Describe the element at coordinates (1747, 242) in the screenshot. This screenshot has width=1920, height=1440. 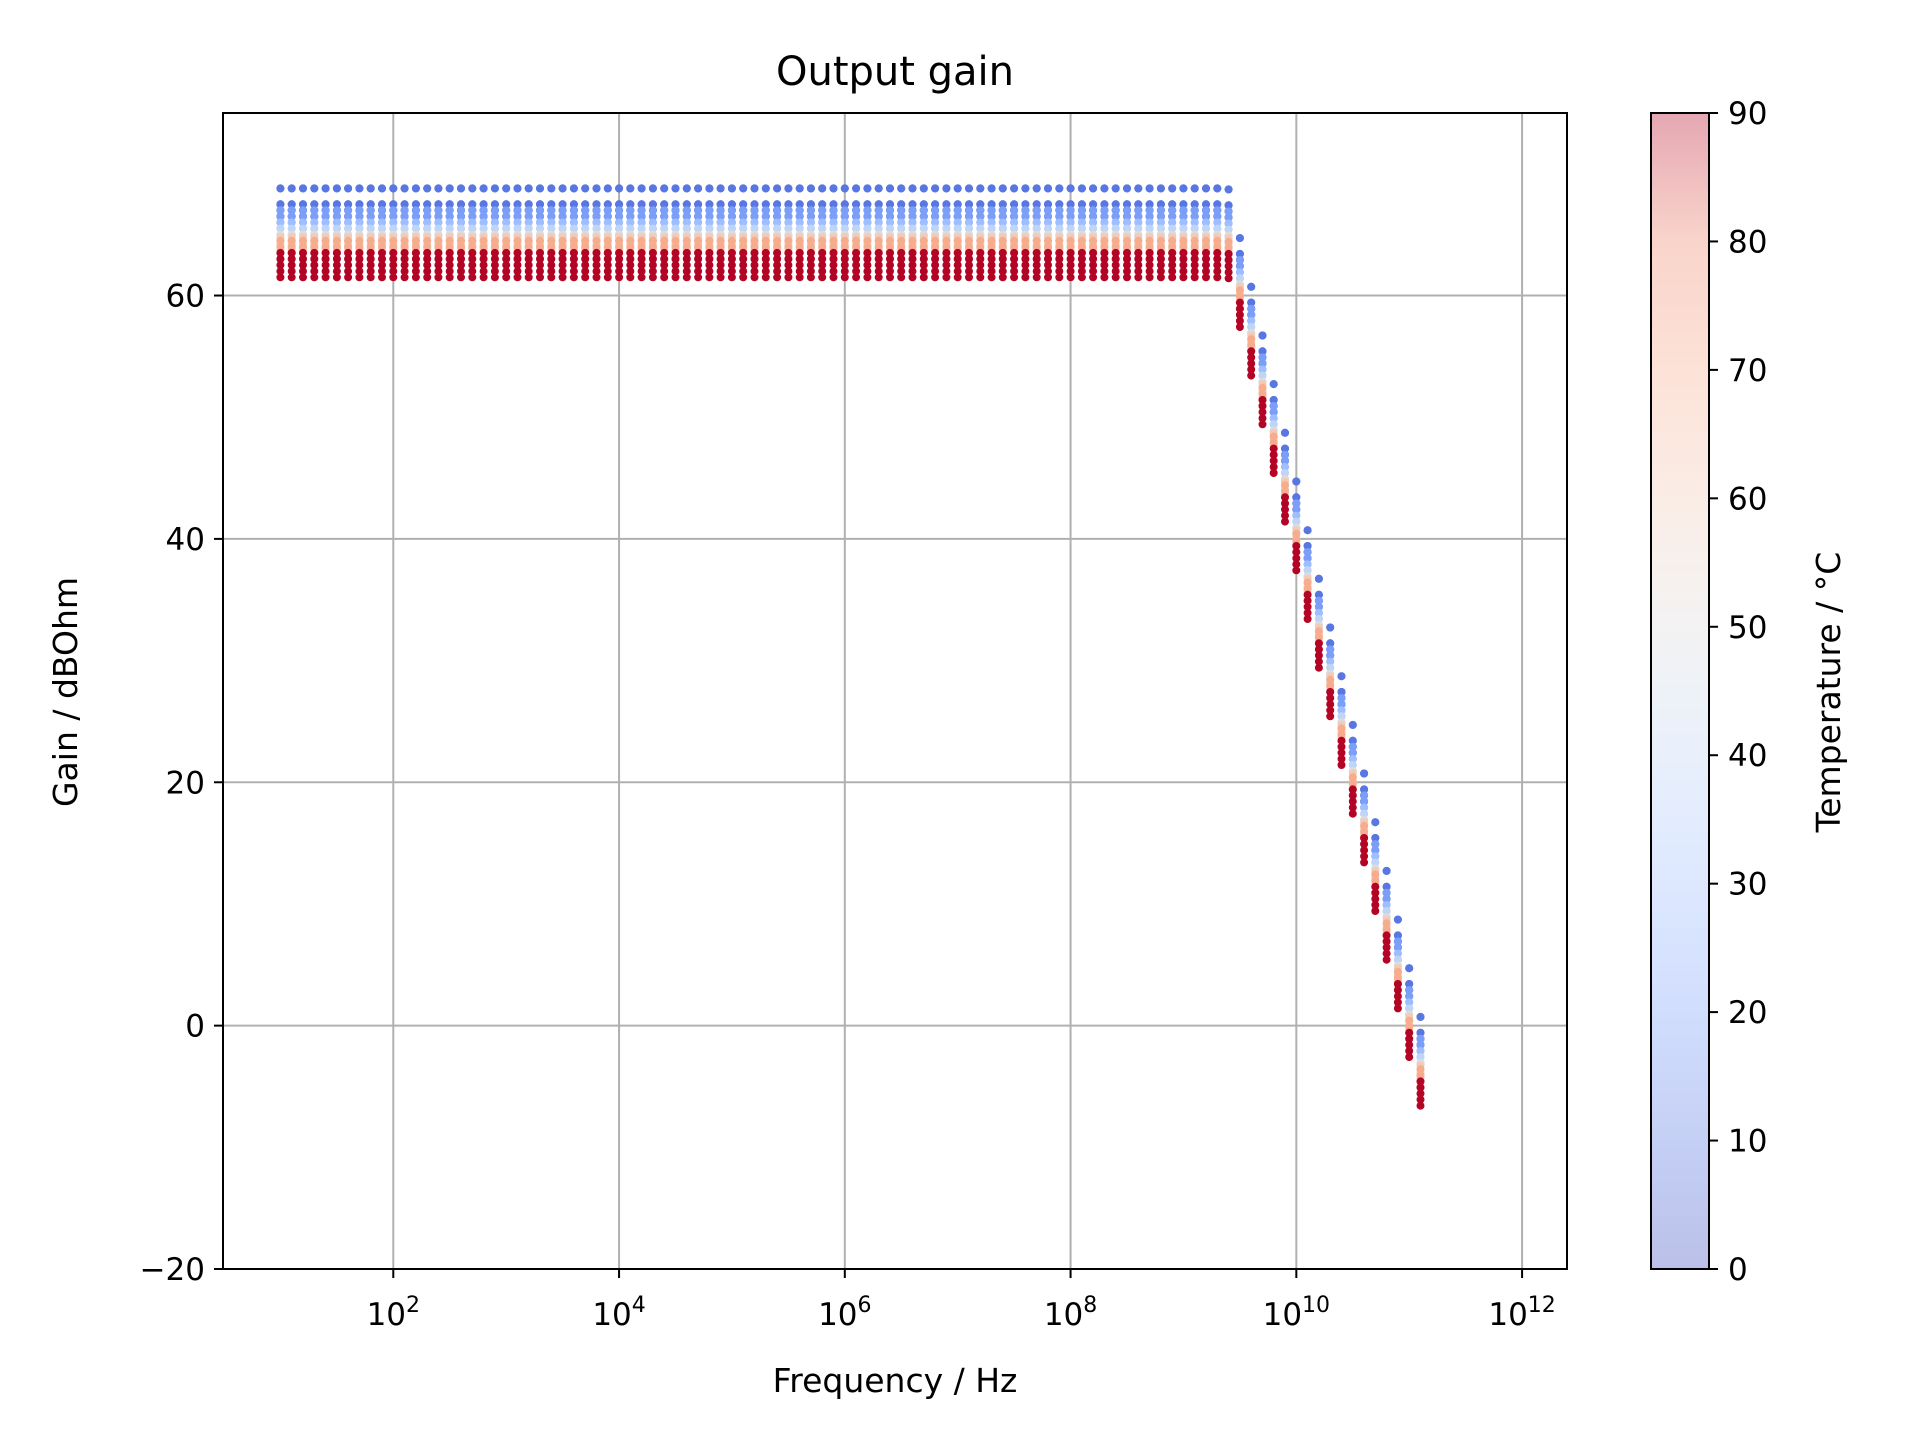
I see `colorbar-tick-label: 80` at that location.